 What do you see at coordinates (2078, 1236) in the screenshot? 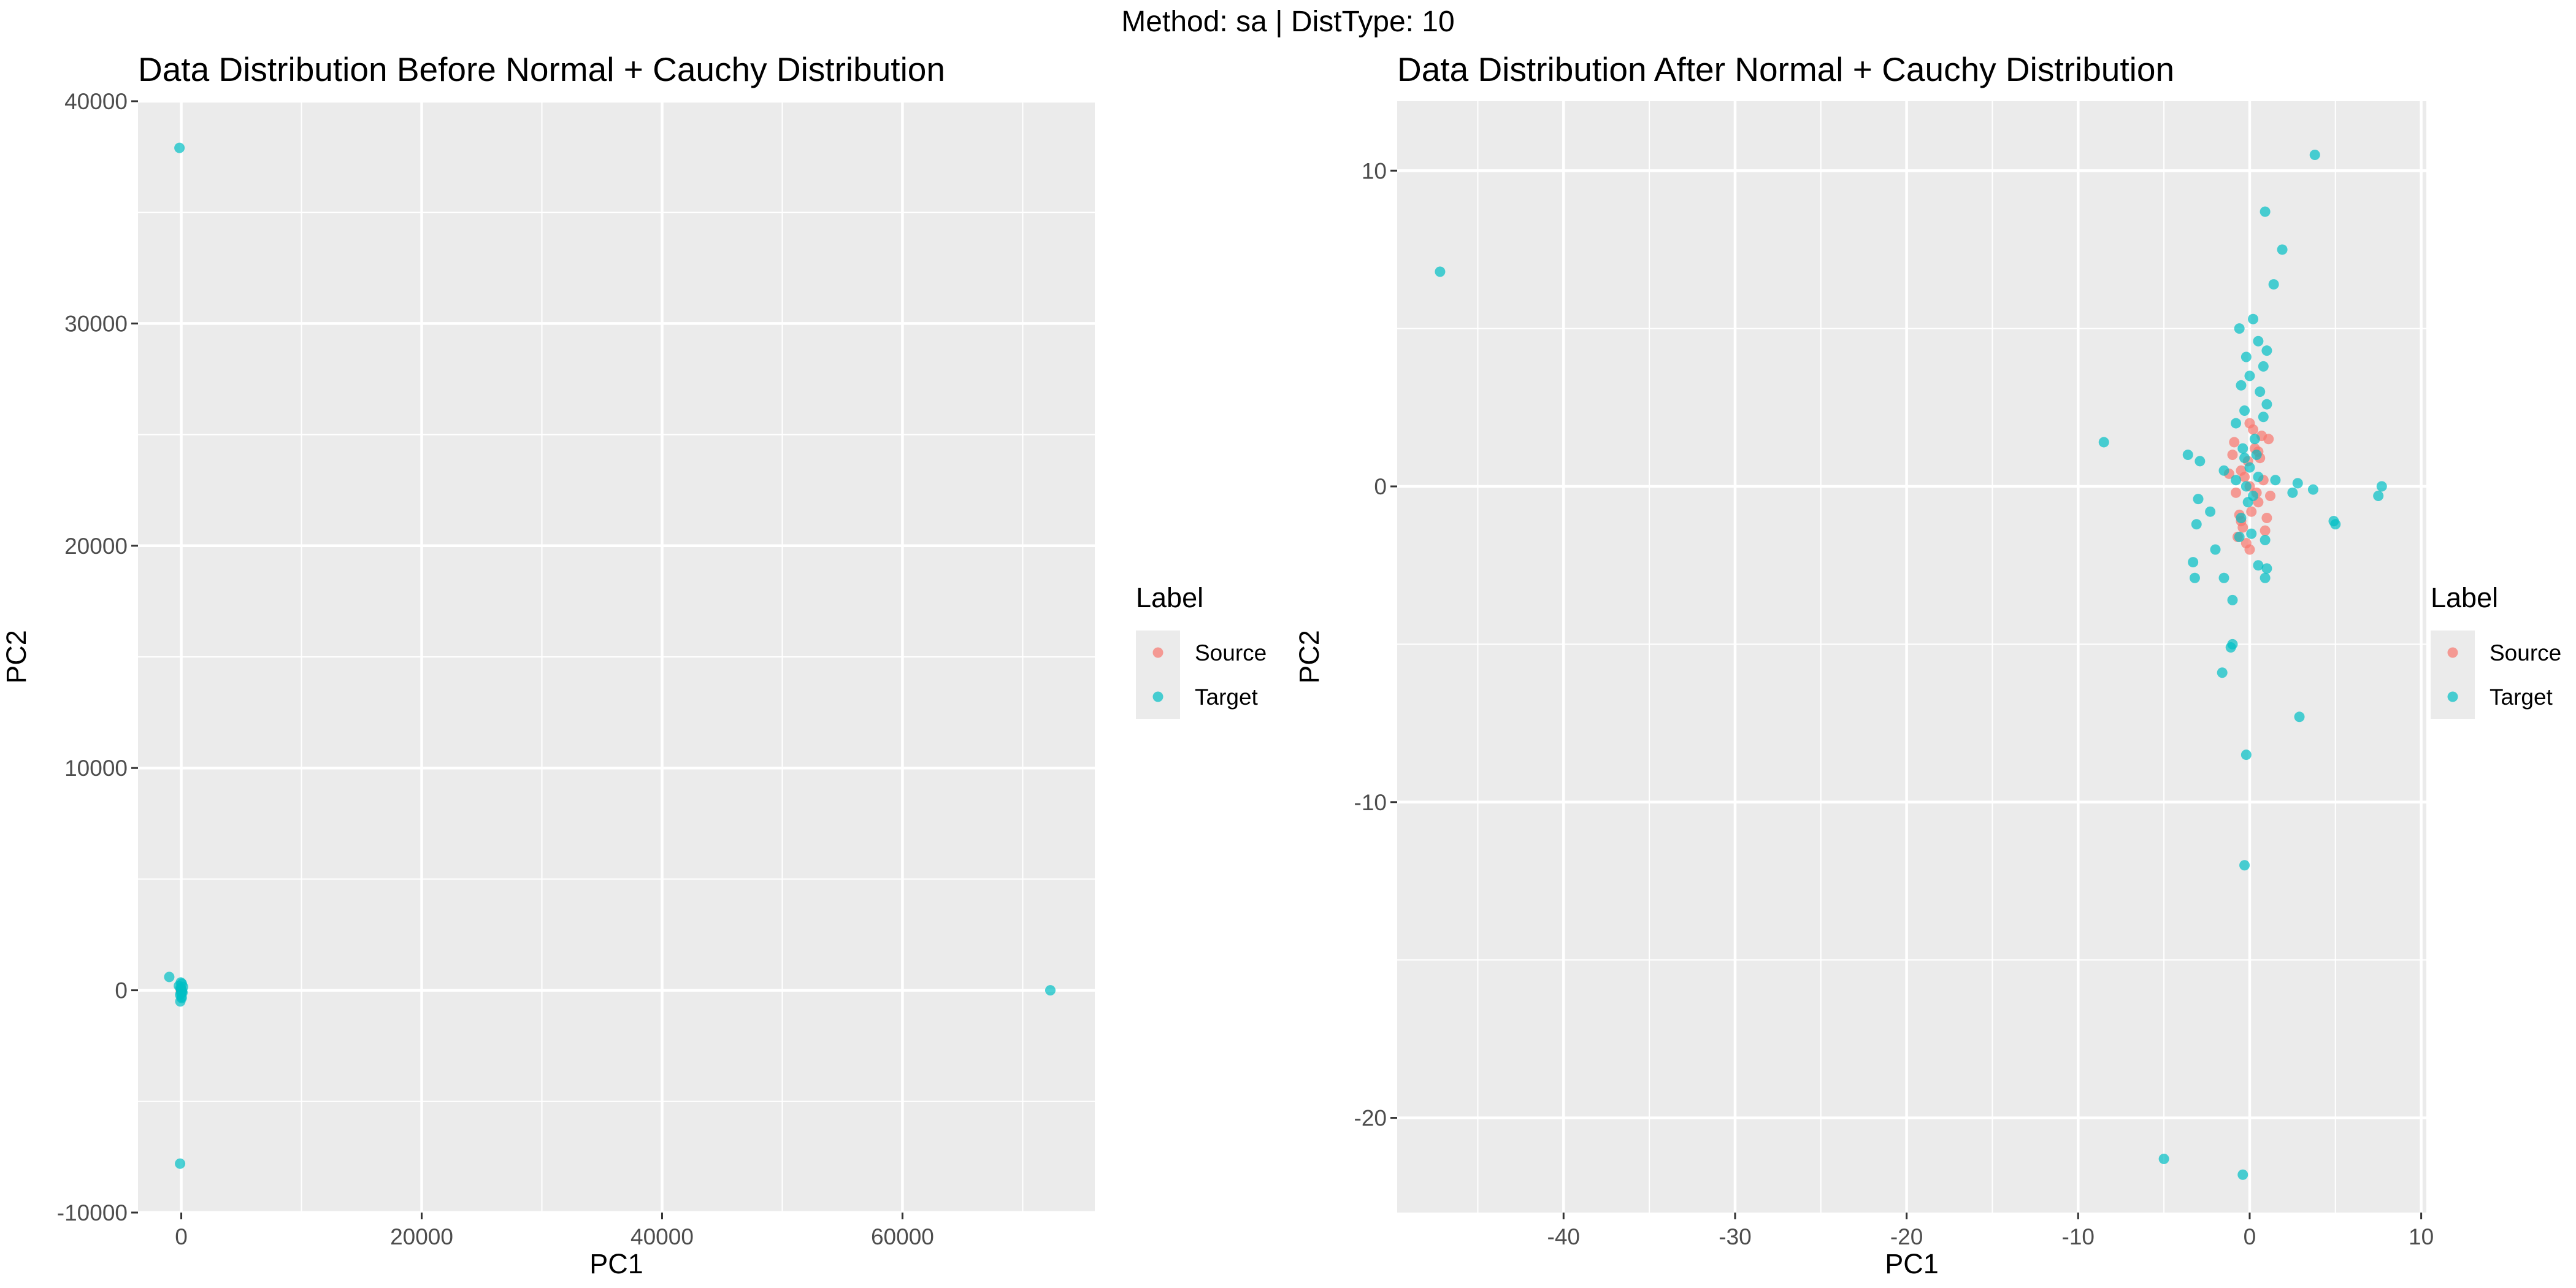
I see `x-tick-label: -10` at bounding box center [2078, 1236].